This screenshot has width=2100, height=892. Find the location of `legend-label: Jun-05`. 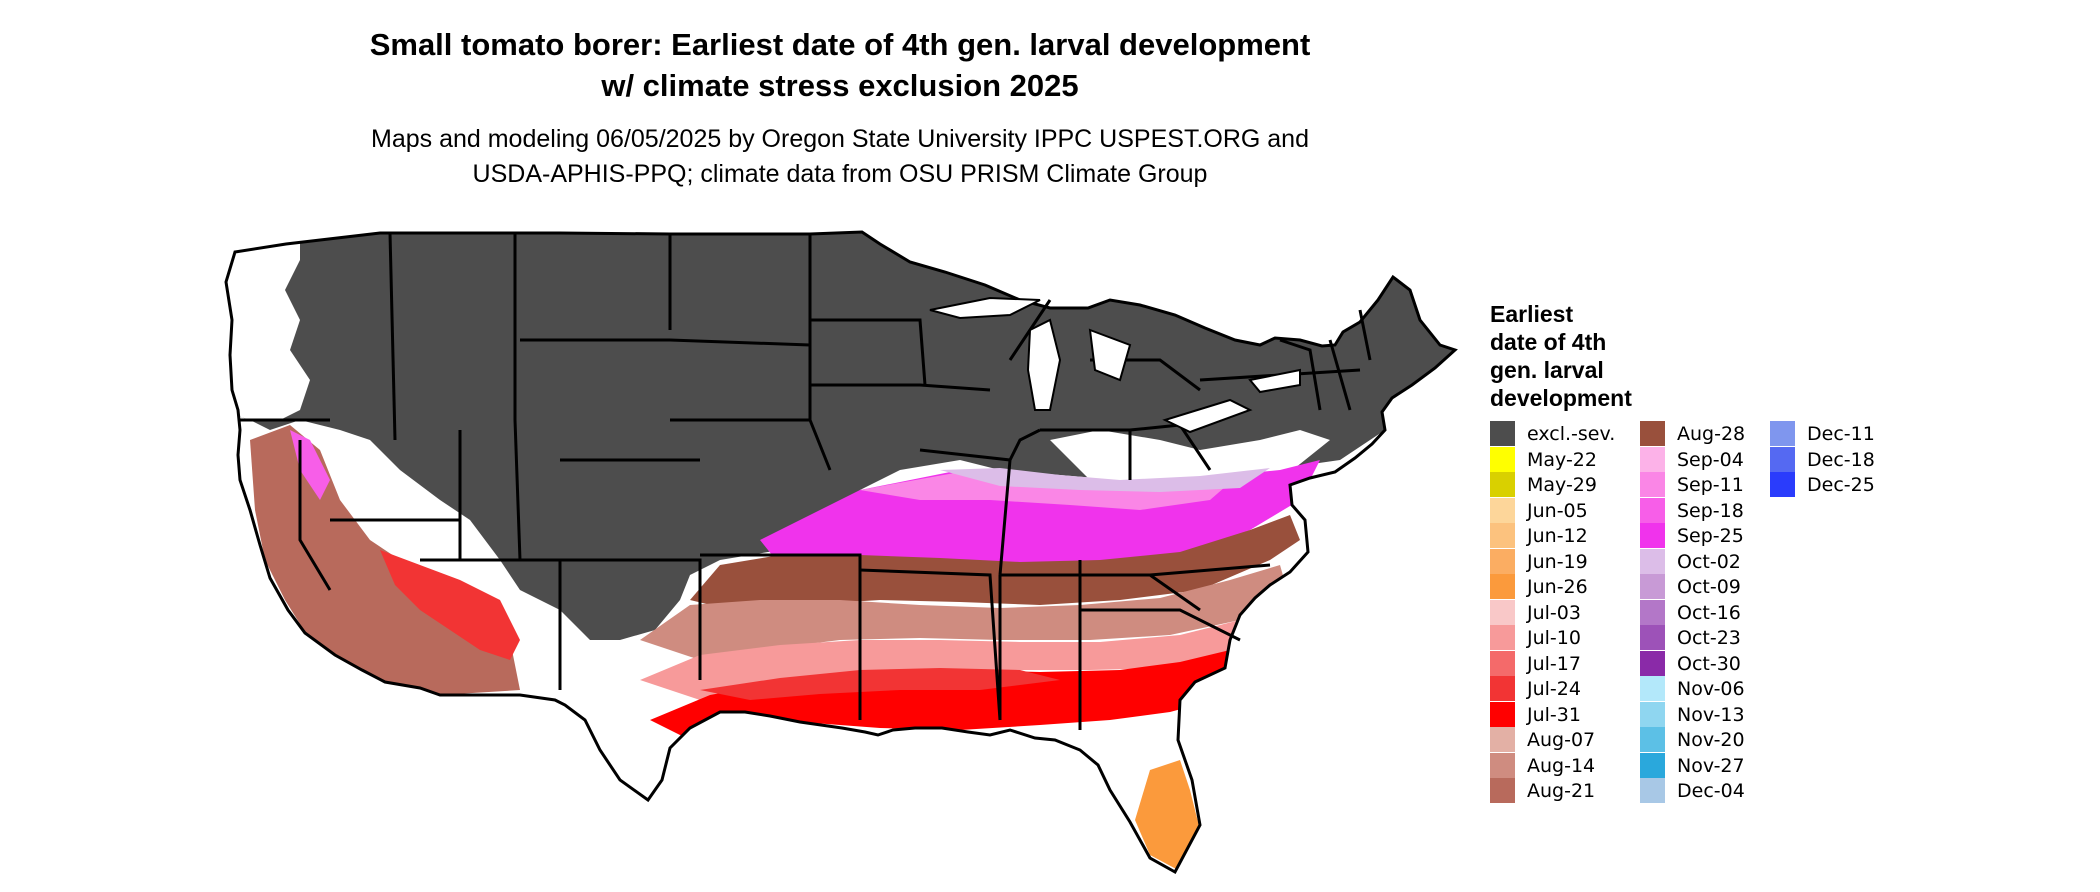

legend-label: Jun-05 is located at coordinates (1557, 510).